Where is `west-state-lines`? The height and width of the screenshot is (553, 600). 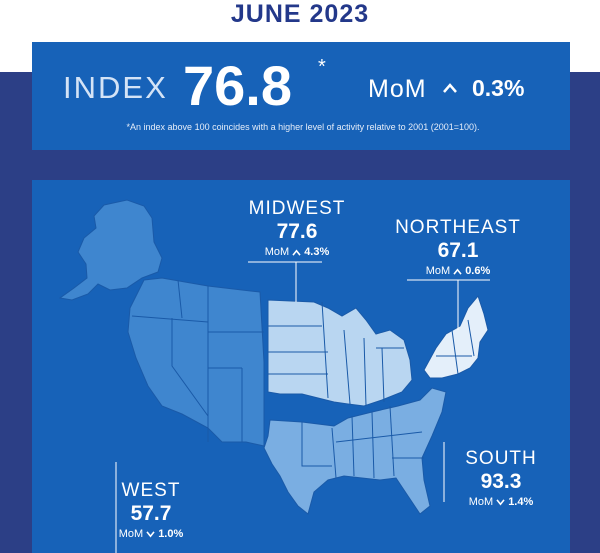
west-state-lines is located at coordinates (197, 360).